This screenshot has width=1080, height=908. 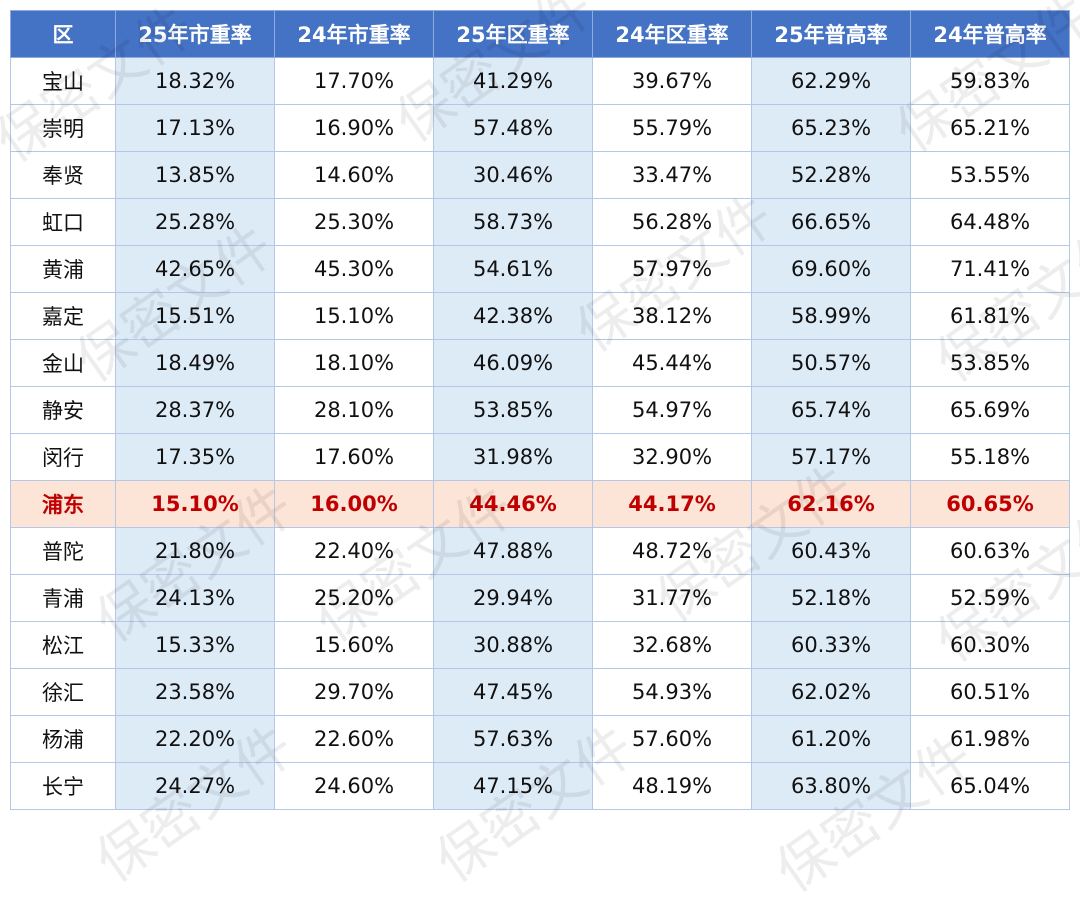 I want to click on rate-cell: 17.60%, so click(x=354, y=457).